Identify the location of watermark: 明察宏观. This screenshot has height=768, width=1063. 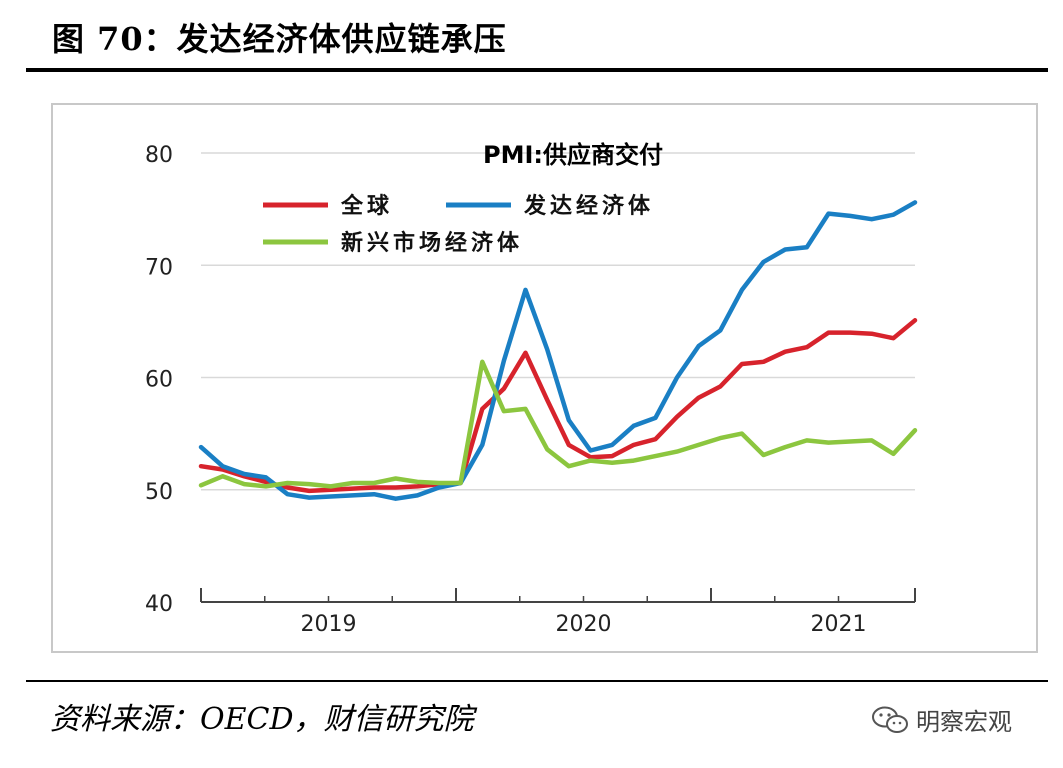
(941, 721).